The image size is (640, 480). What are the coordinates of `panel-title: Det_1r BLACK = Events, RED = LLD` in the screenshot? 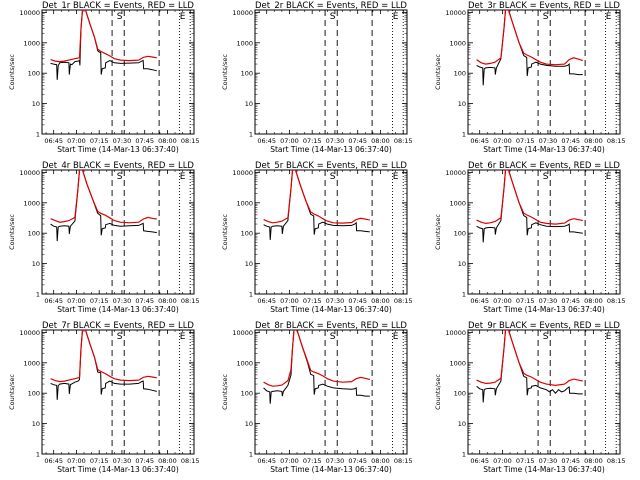 It's located at (118, 6).